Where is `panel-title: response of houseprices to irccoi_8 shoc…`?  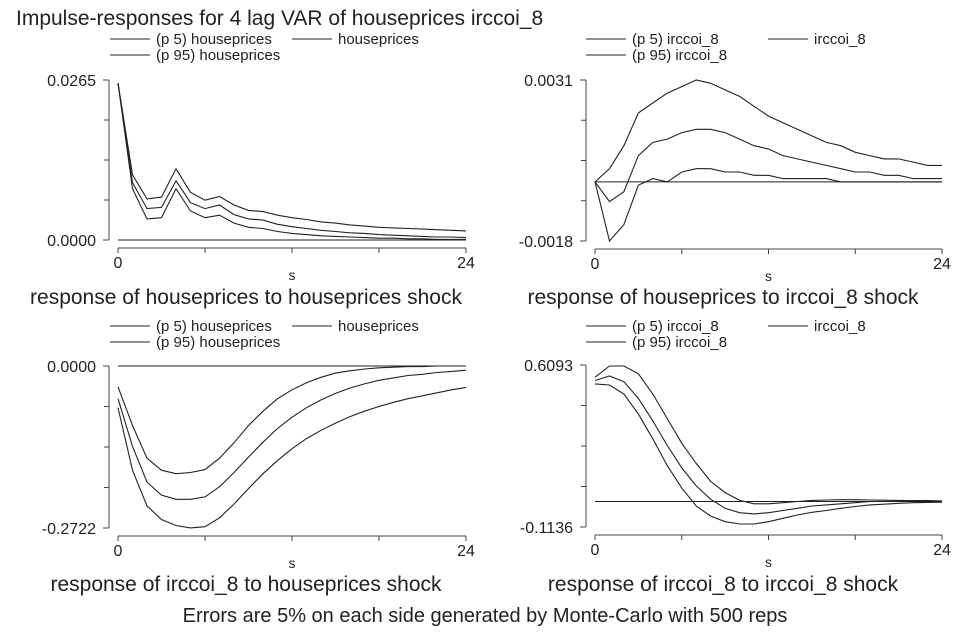
panel-title: response of houseprices to irccoi_8 shoc… is located at coordinates (723, 297).